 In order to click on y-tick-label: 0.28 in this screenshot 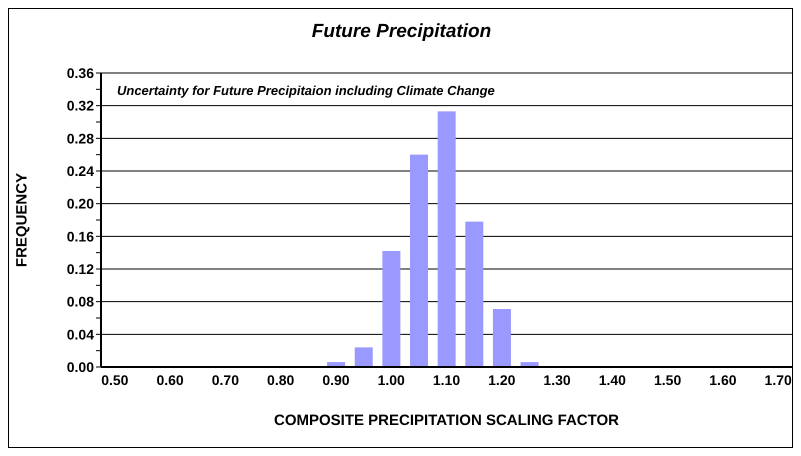, I will do `click(80, 138)`.